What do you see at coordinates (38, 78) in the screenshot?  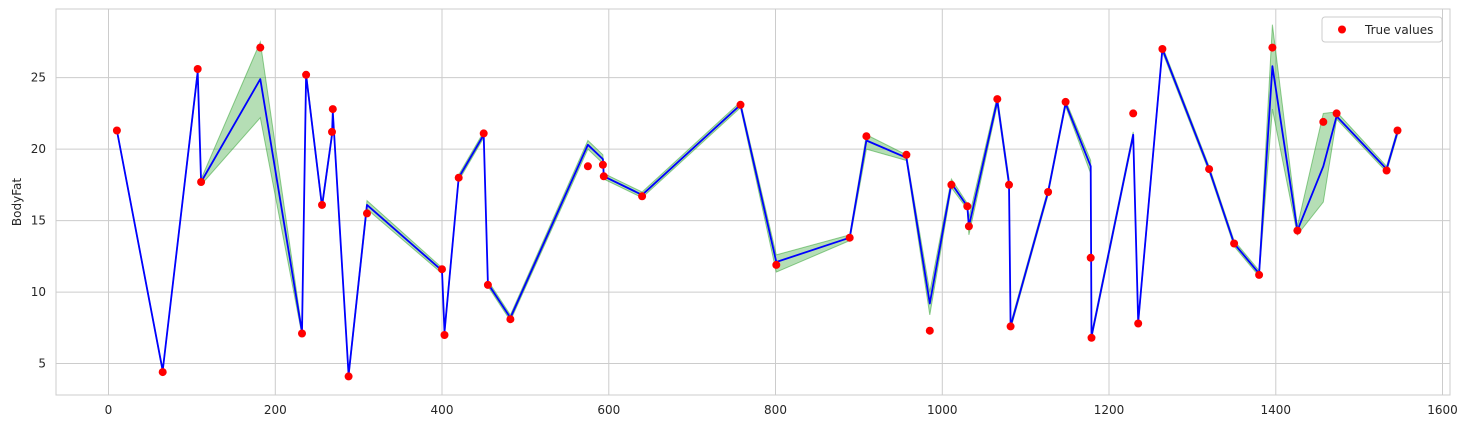 I see `y-tick-label: 25` at bounding box center [38, 78].